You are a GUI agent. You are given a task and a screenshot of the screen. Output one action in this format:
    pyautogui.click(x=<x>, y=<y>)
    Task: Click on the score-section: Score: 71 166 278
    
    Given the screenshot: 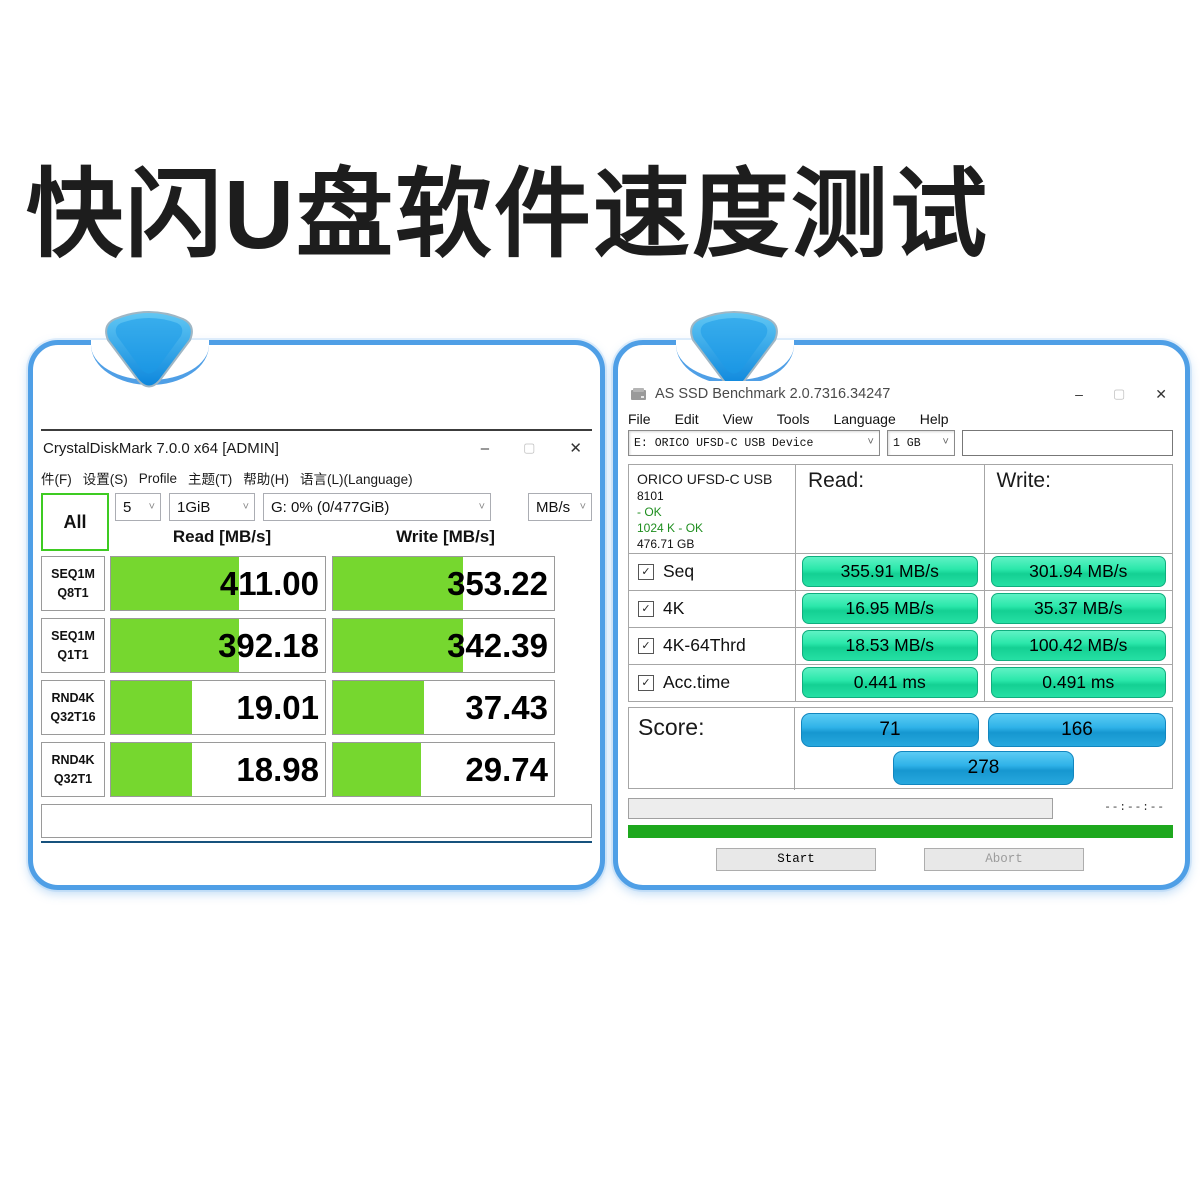 What is the action you would take?
    pyautogui.click(x=900, y=748)
    